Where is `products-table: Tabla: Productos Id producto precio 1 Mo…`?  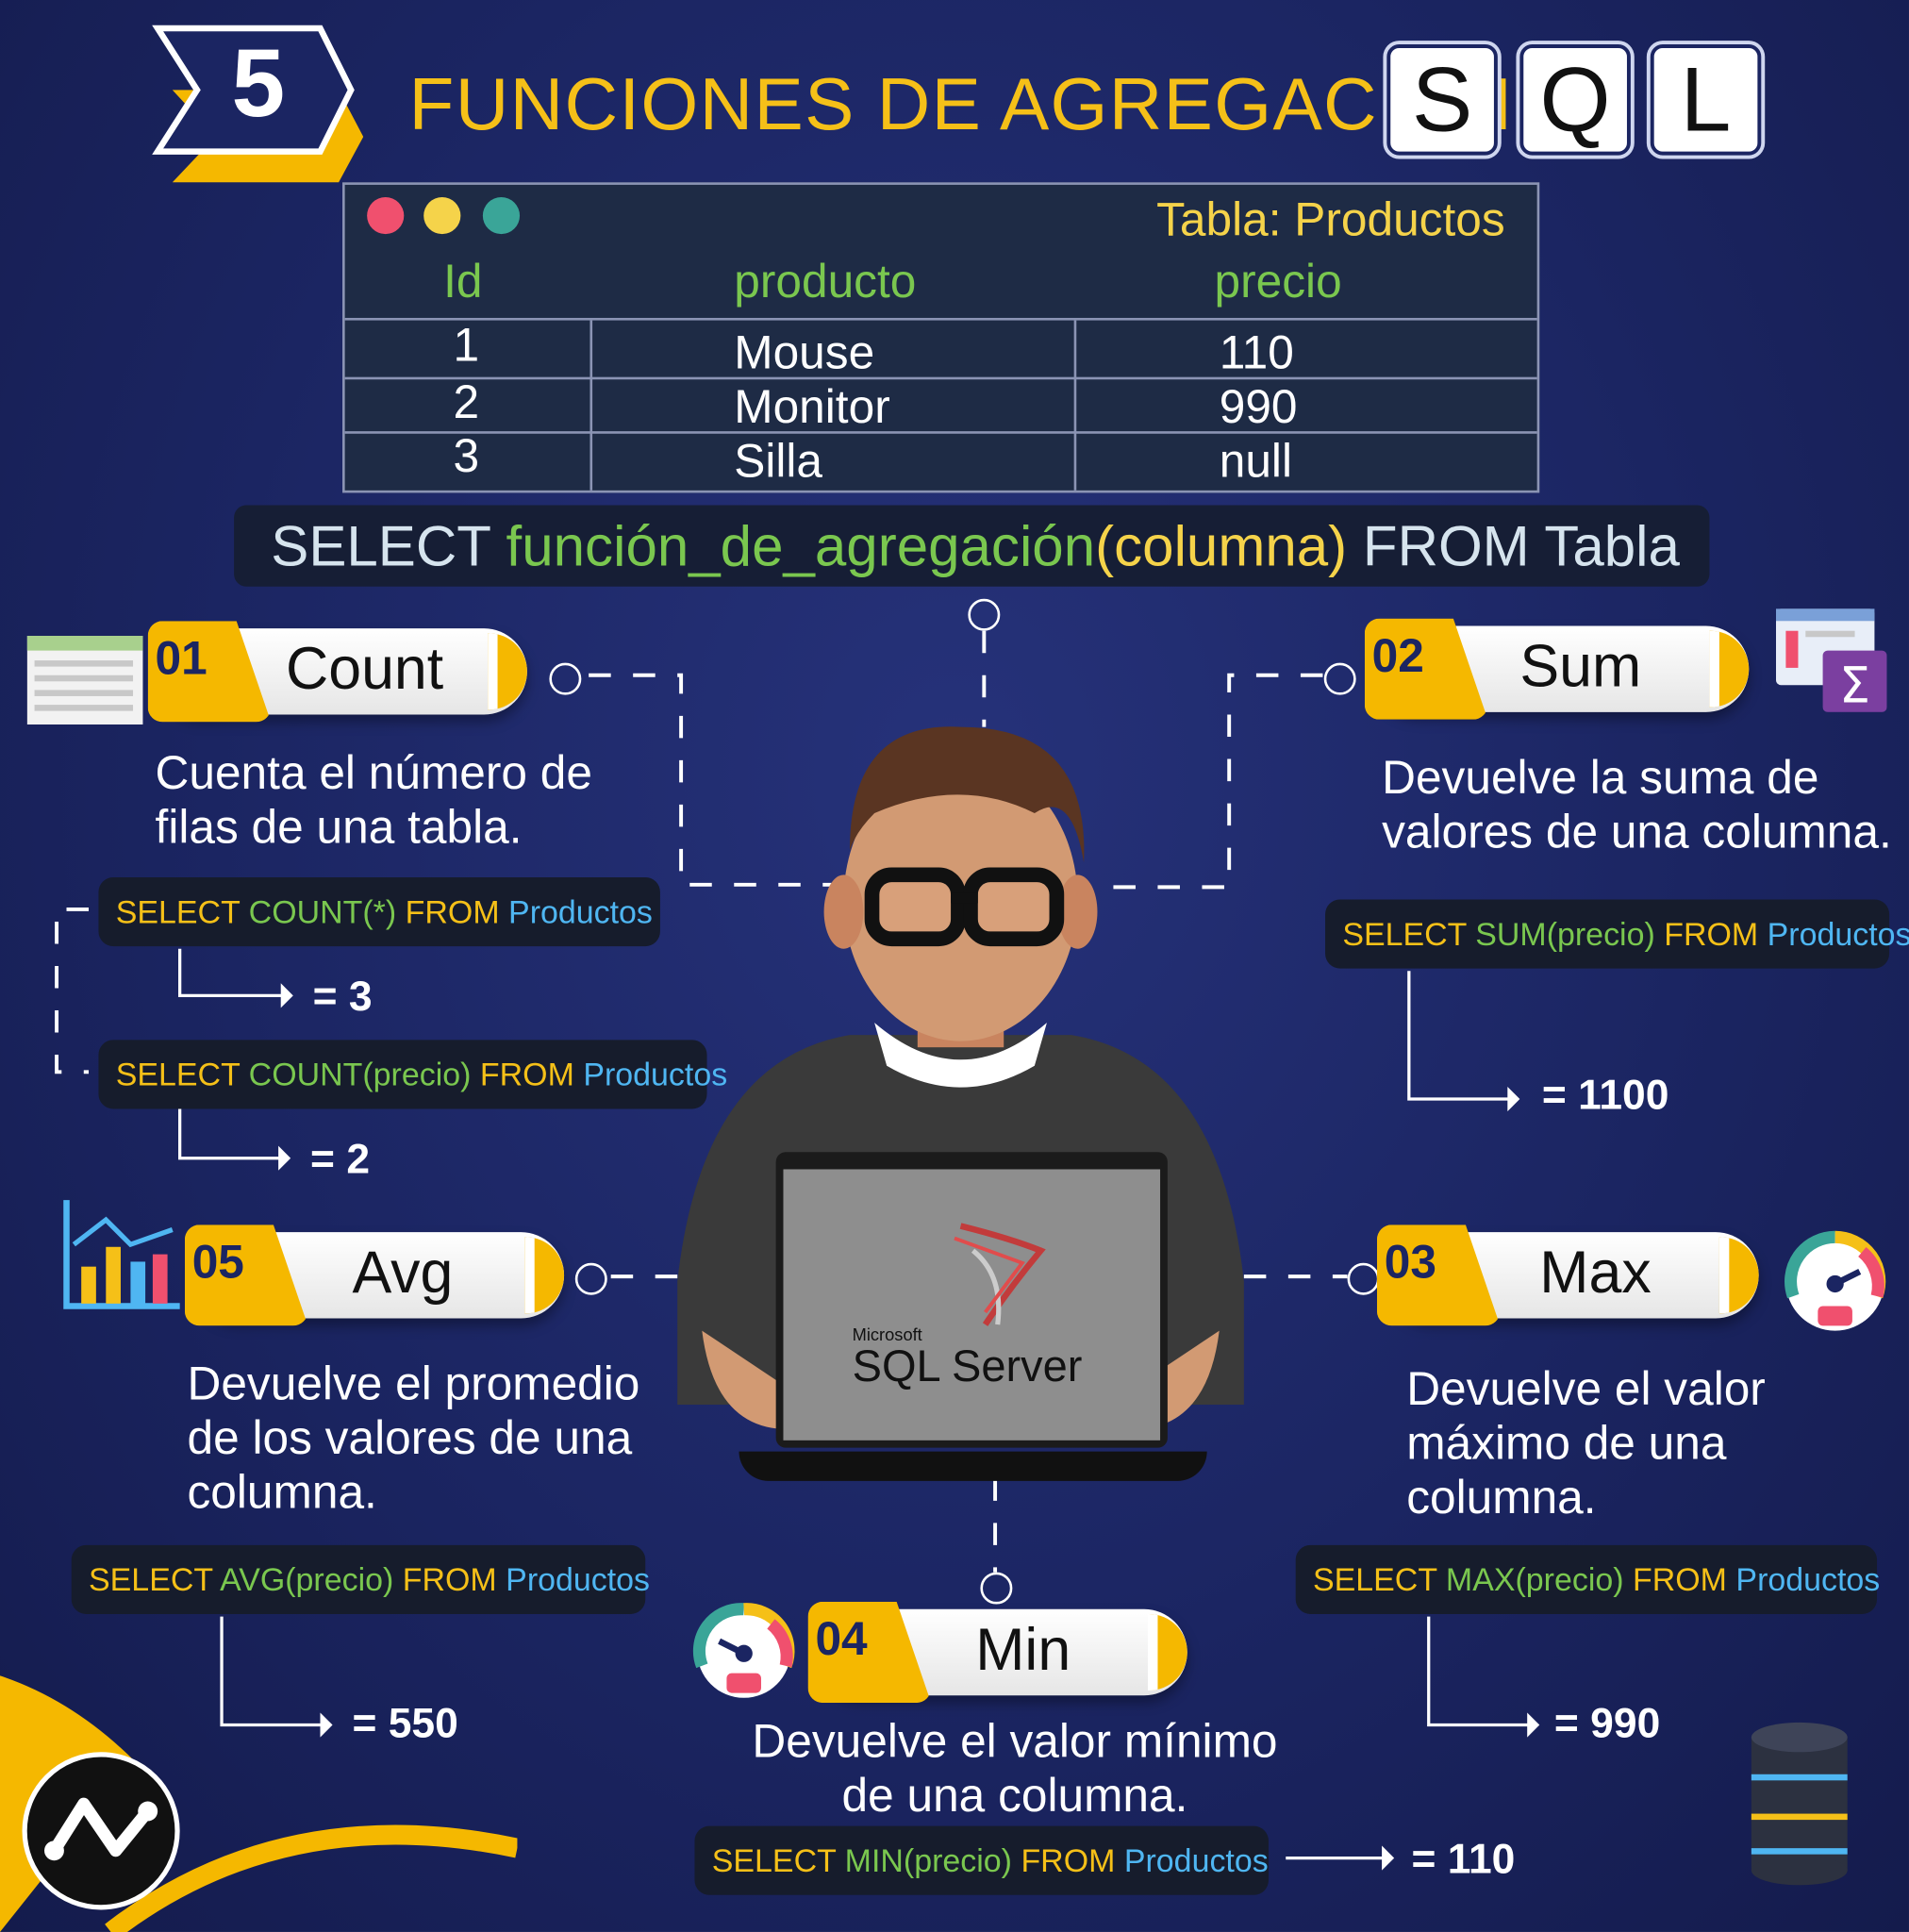
products-table: Tabla: Productos Id producto precio 1 Mo… is located at coordinates (941, 337).